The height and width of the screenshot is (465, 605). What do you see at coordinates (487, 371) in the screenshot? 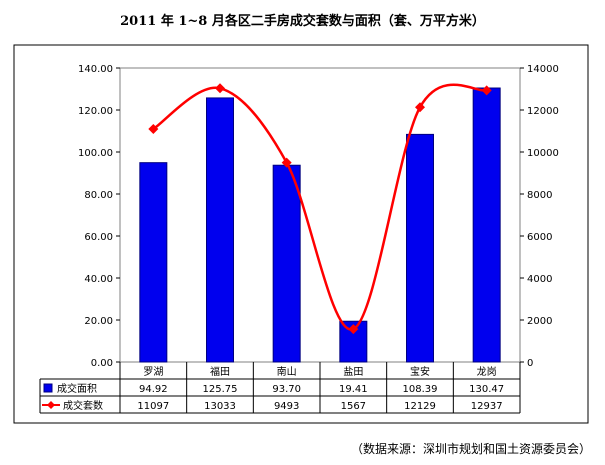
I see `x-category-label: 龙岗` at bounding box center [487, 371].